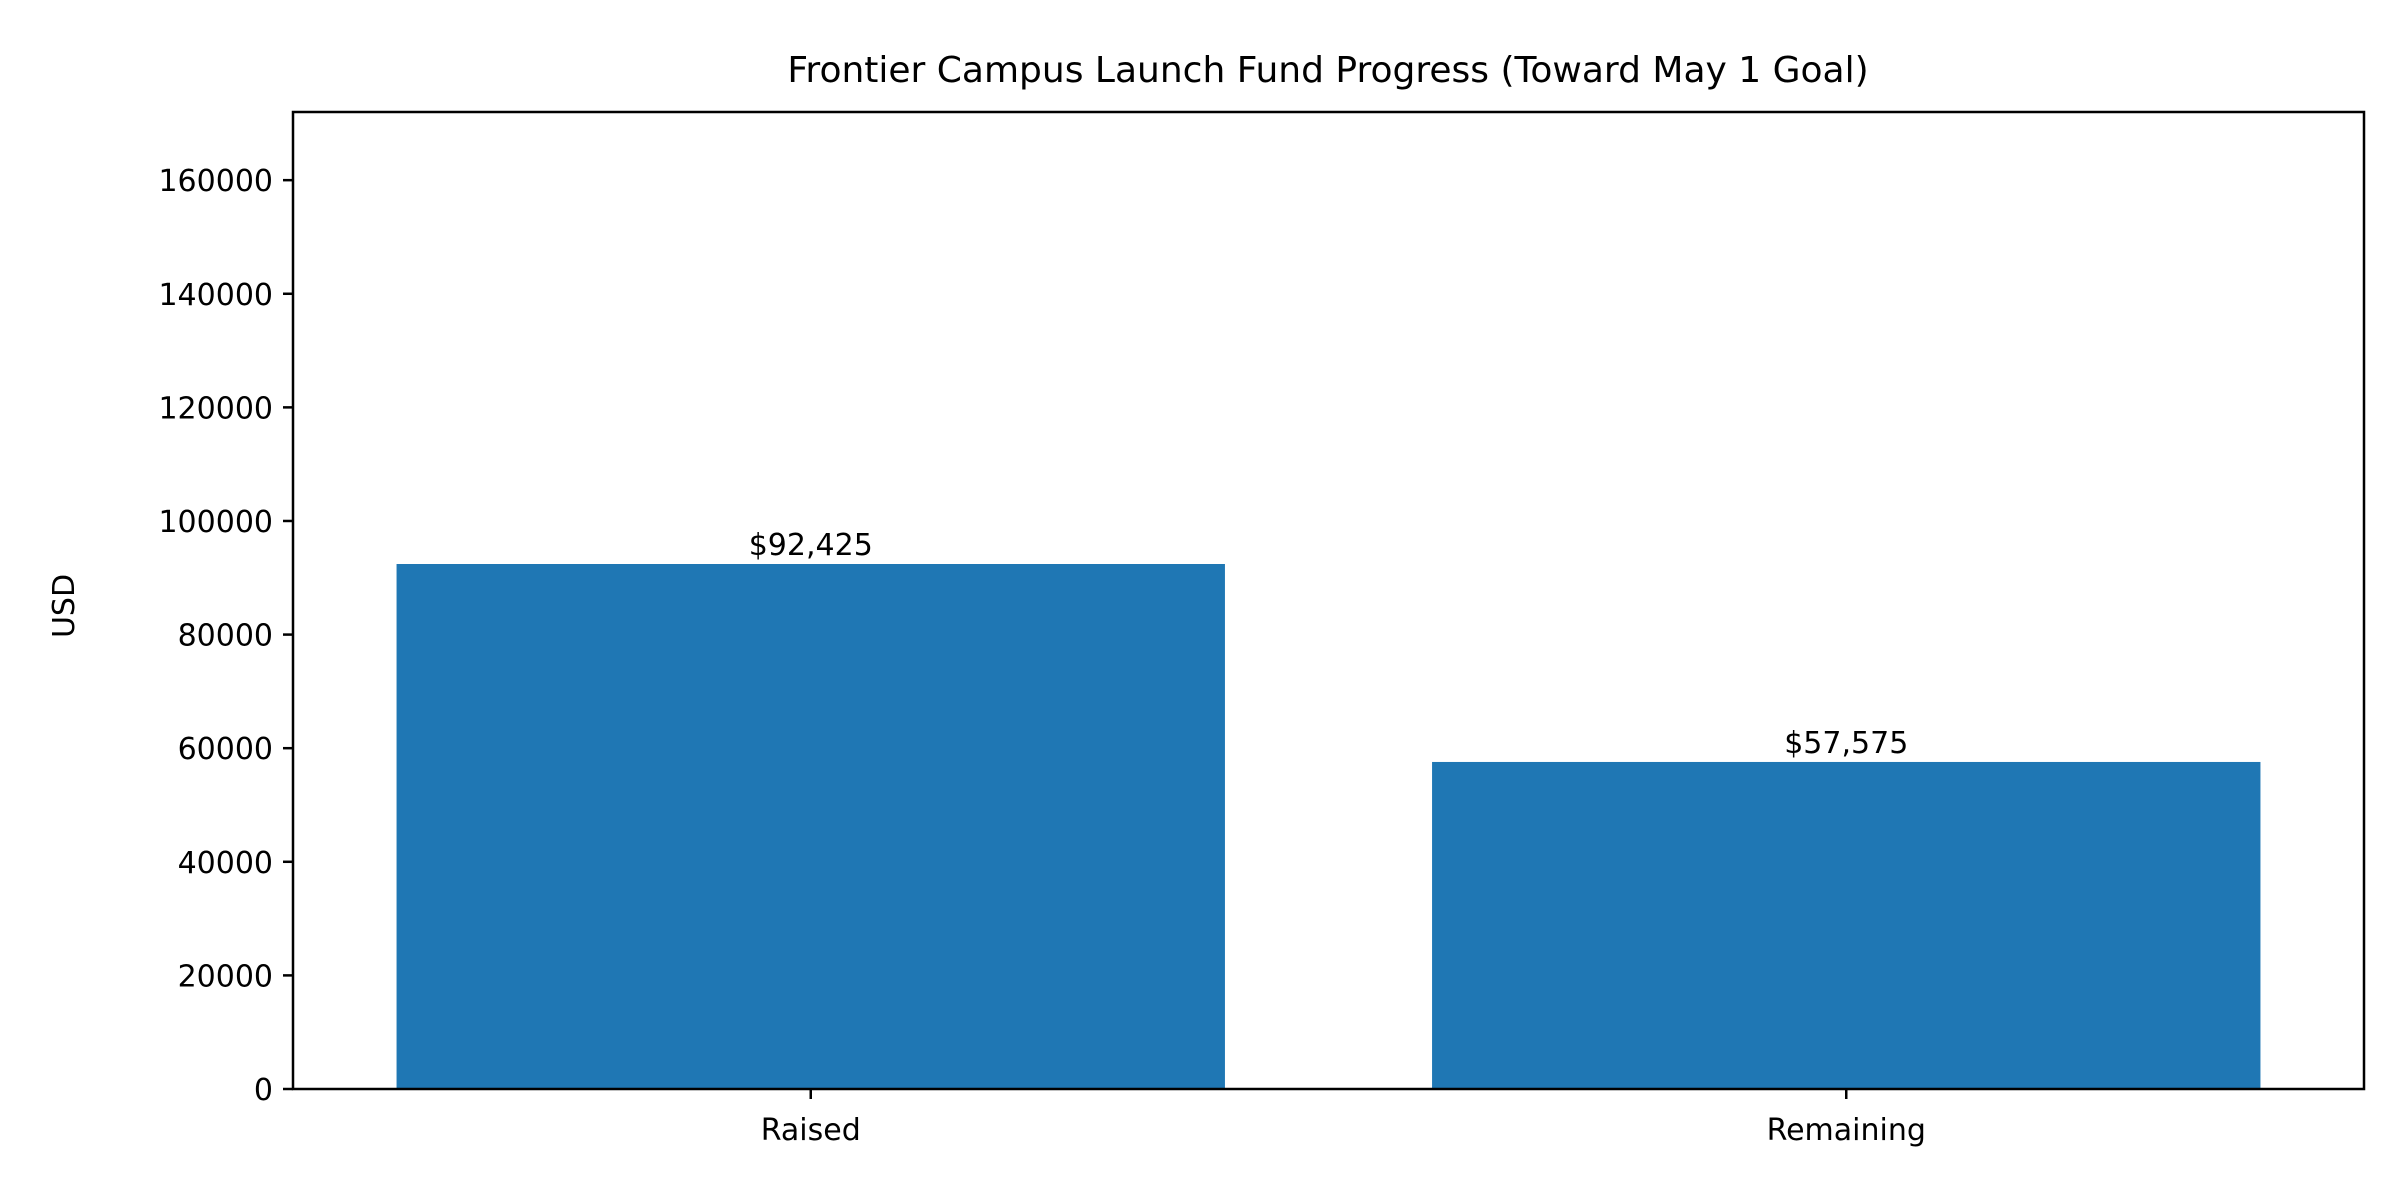  I want to click on y-tick-label: 100000, so click(215, 522).